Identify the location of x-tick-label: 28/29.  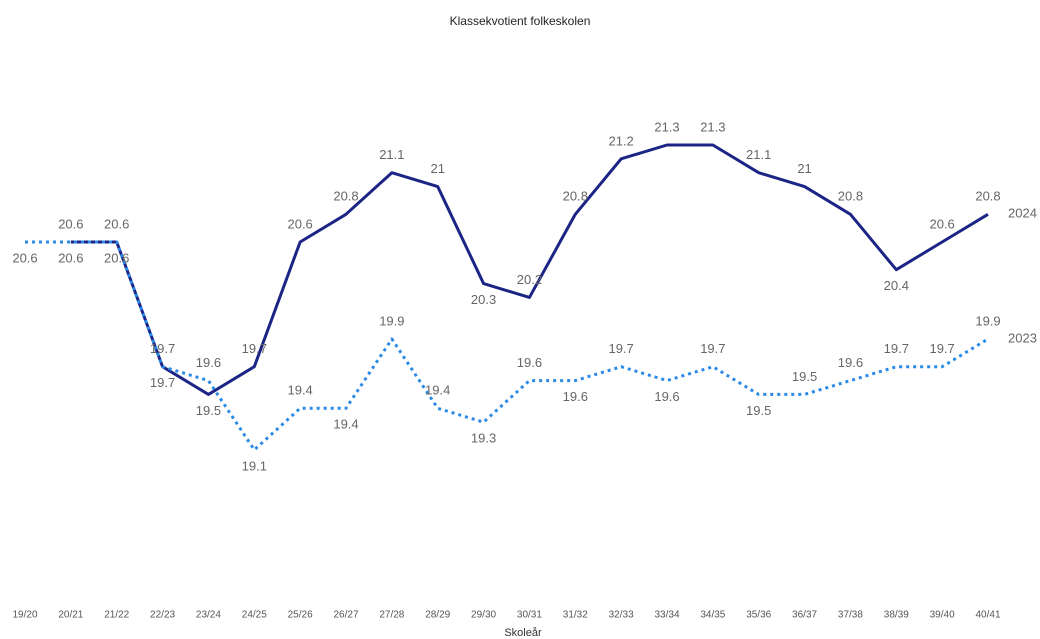
(437, 615).